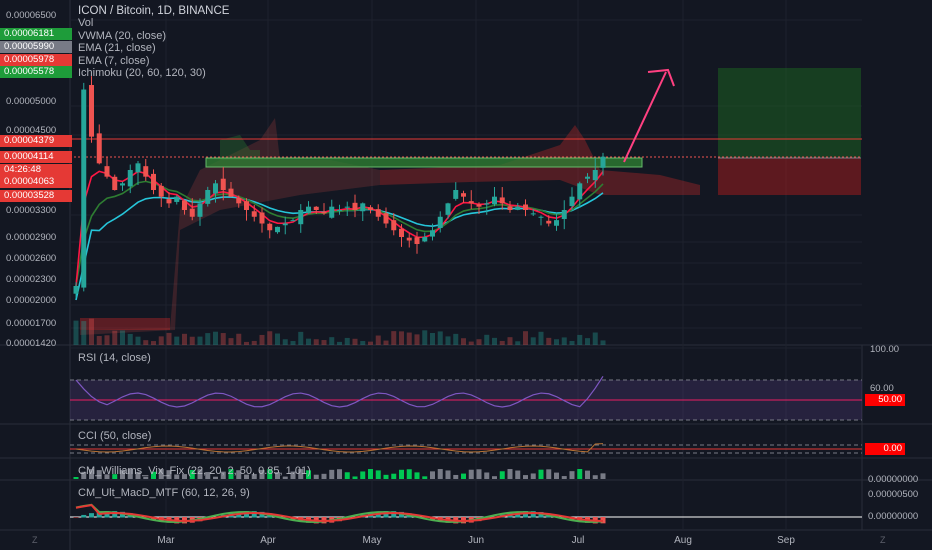 This screenshot has width=932, height=550. I want to click on vix-fix-histogram, so click(339, 474).